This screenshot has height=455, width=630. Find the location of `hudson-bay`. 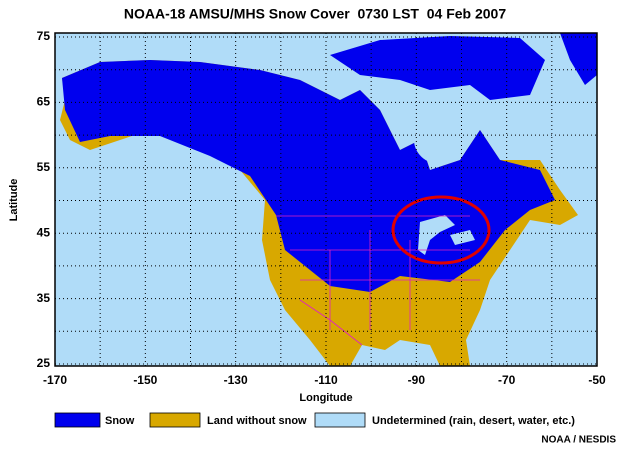

hudson-bay is located at coordinates (440, 140).